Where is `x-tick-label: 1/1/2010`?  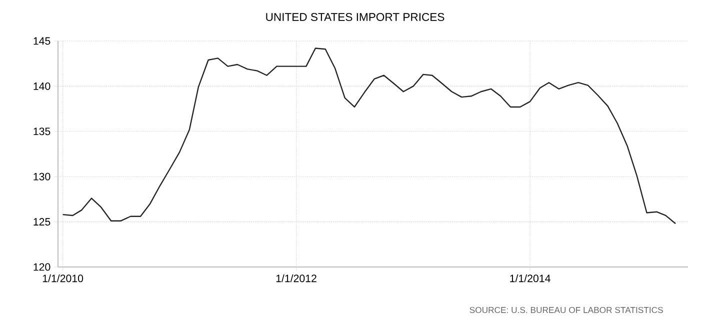
x-tick-label: 1/1/2010 is located at coordinates (63, 278).